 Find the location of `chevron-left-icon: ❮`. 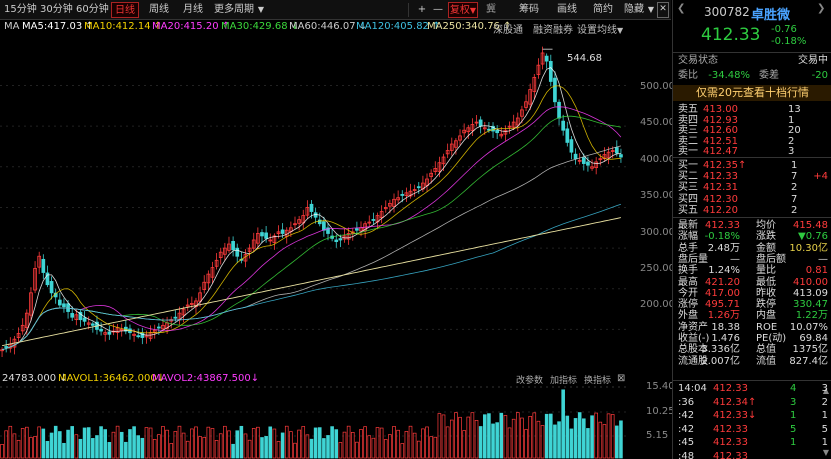

chevron-left-icon: ❮ is located at coordinates (681, 8).